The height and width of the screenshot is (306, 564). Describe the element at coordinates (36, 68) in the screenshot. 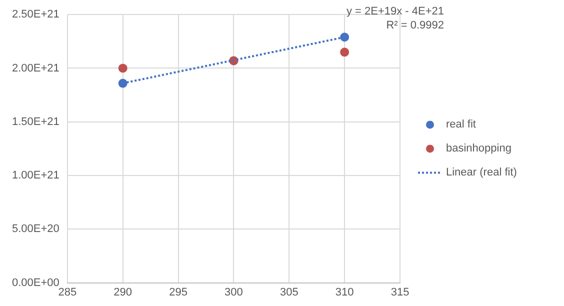

I see `y-tick-label: 2.00E+21` at that location.